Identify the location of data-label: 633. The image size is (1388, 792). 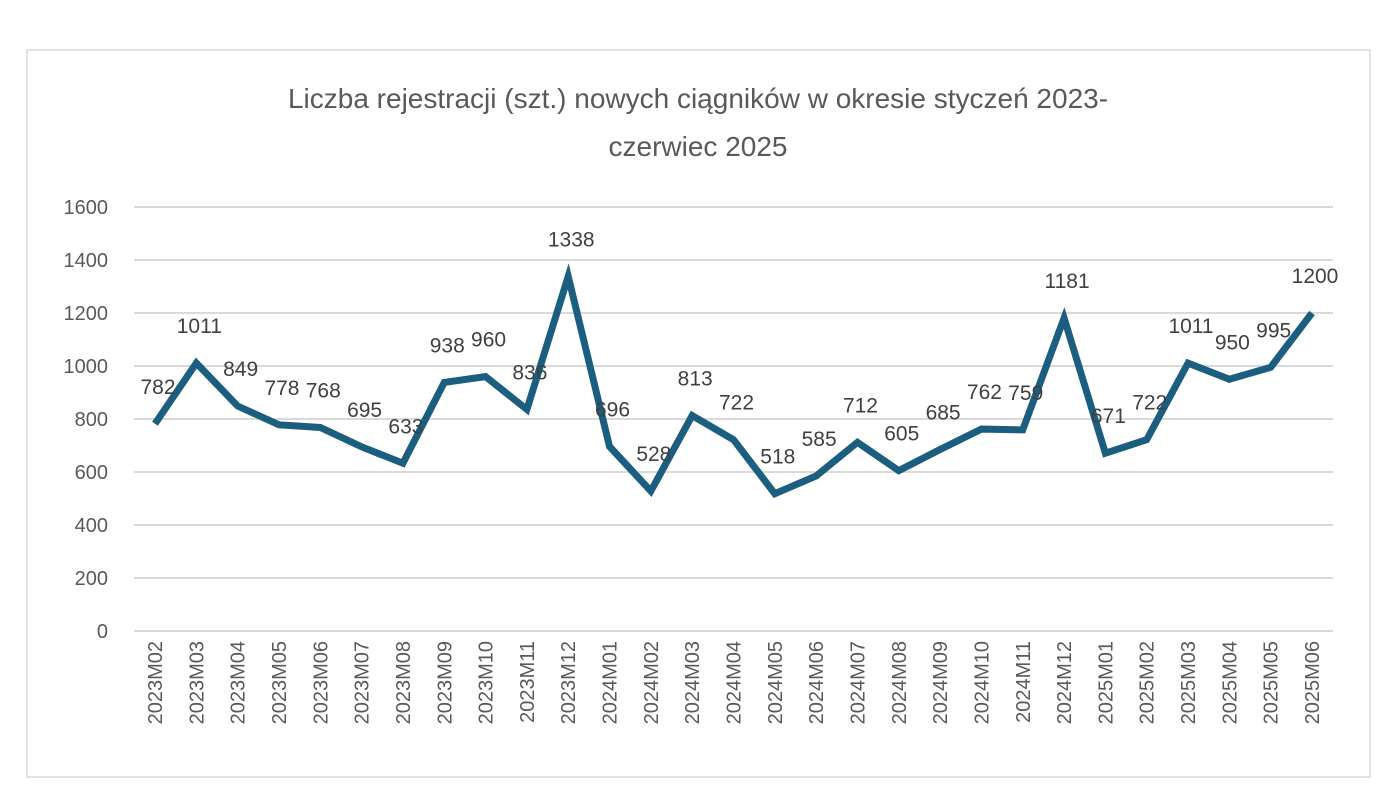
(405, 426).